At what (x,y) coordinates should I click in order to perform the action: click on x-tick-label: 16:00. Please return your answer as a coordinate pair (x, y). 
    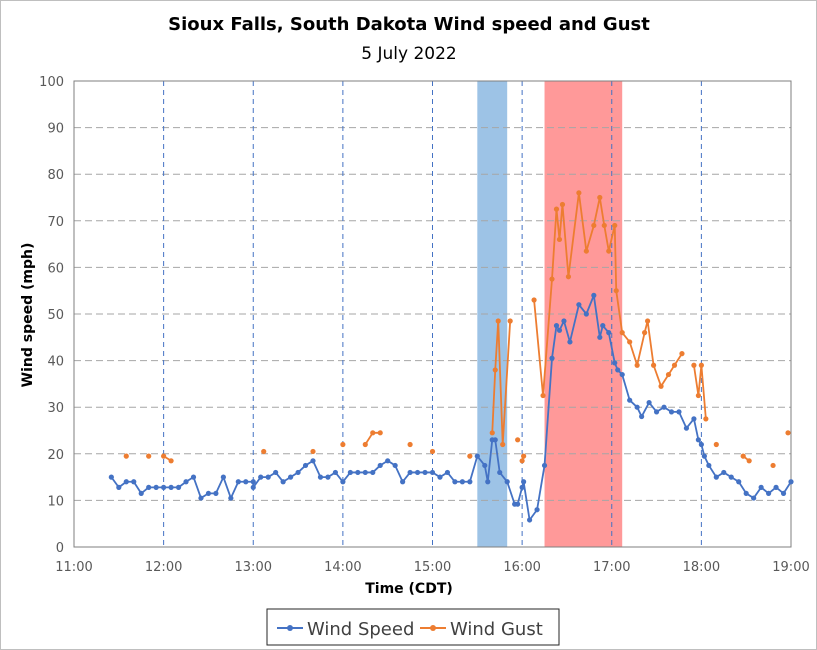
    Looking at the image, I should click on (521, 567).